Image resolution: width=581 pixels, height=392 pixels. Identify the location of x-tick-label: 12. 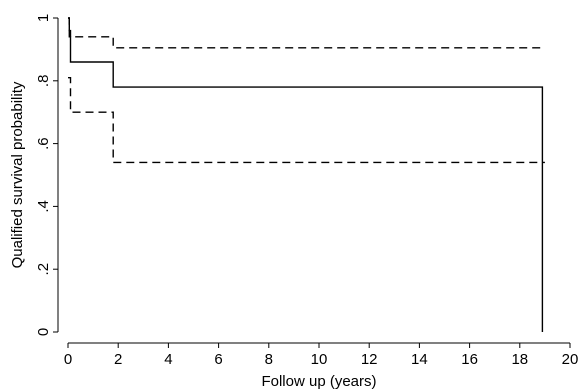
(369, 359).